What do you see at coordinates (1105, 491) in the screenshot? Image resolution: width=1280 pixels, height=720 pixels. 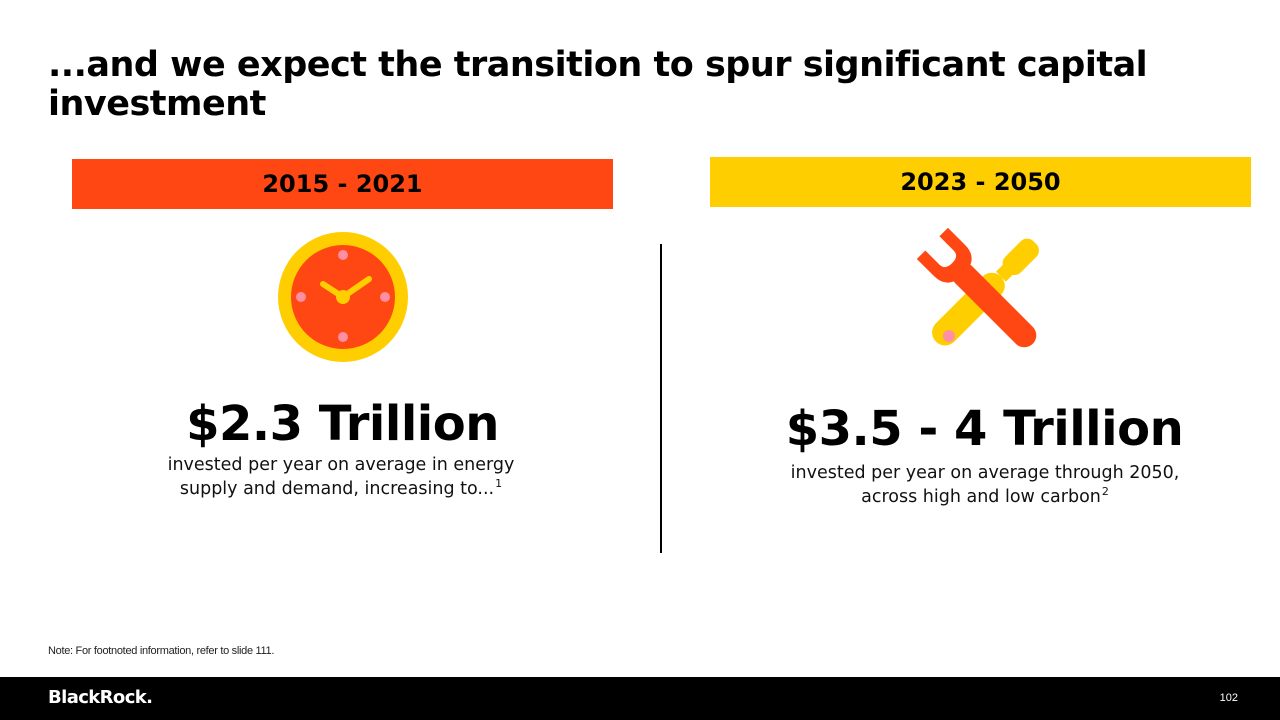 I see `footnote-marker-2: 2` at bounding box center [1105, 491].